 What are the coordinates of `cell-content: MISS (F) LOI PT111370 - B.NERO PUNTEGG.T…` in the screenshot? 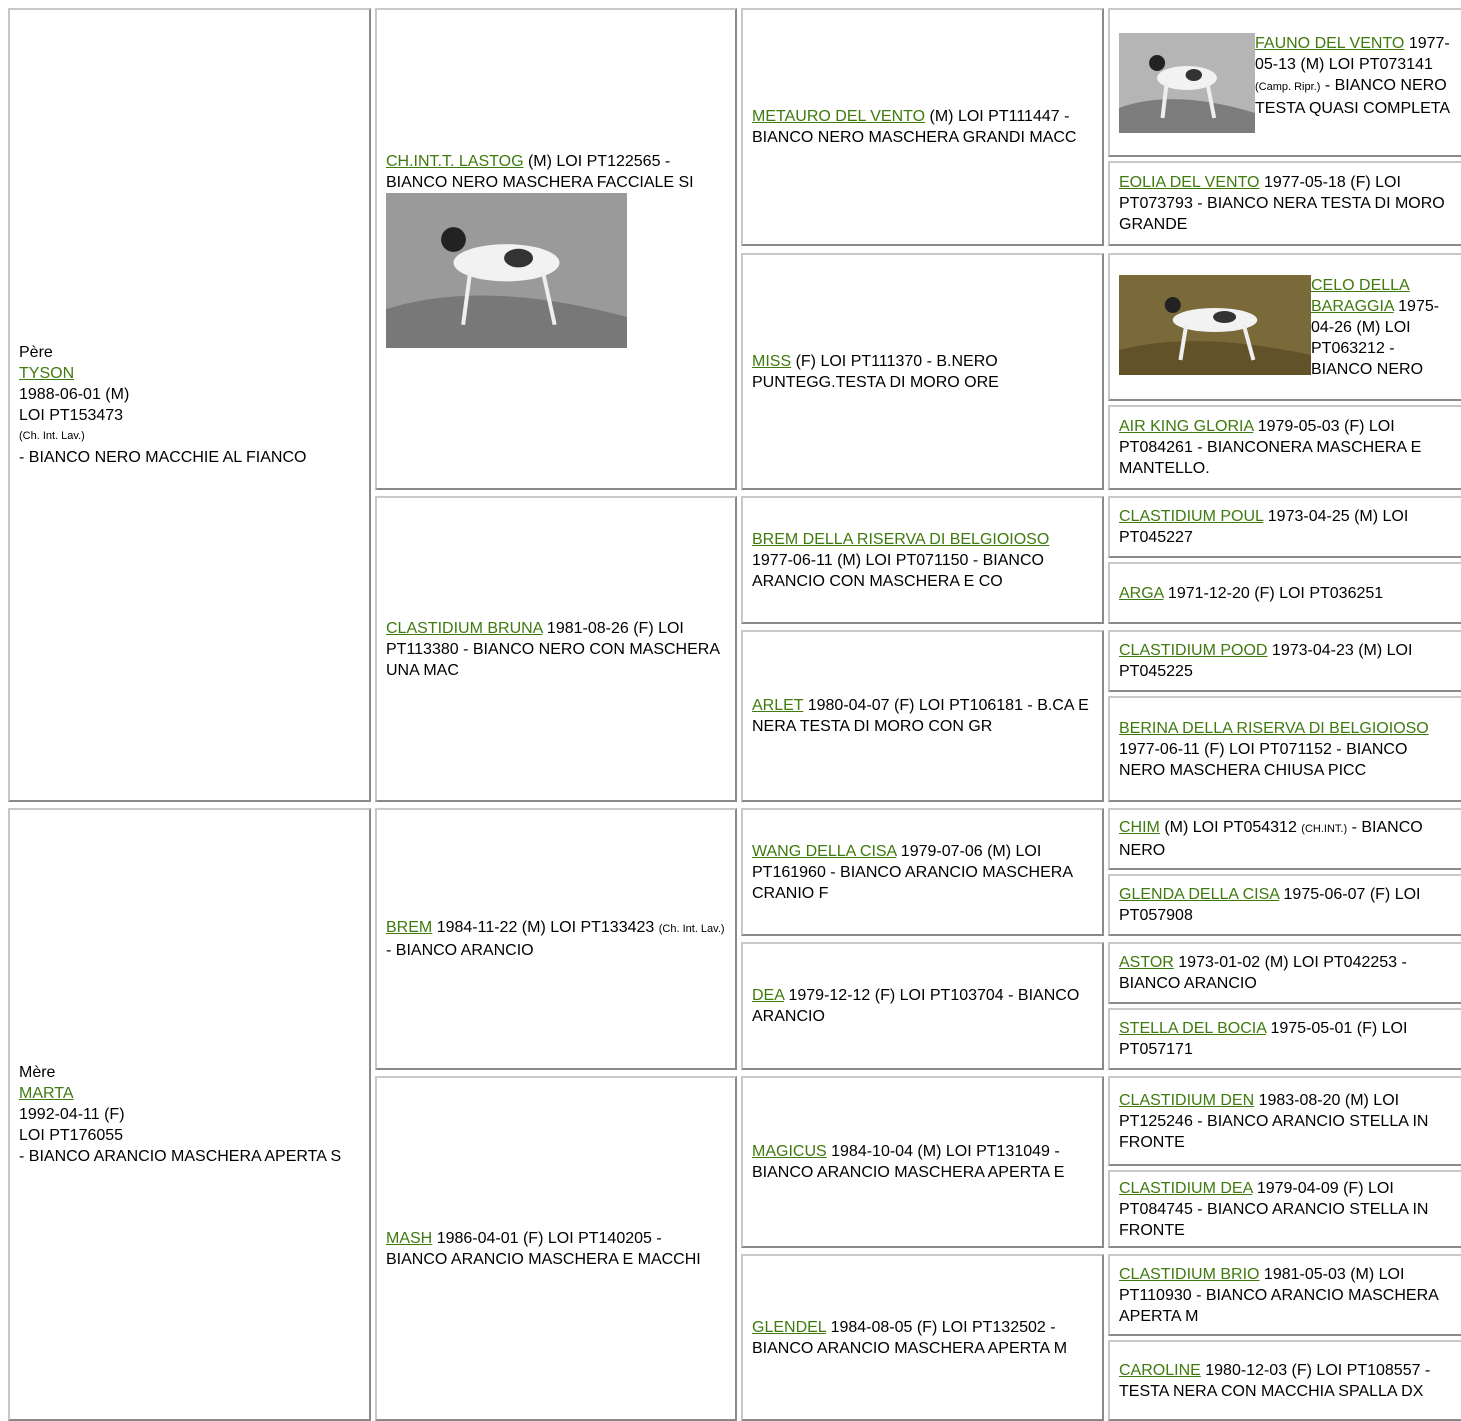 It's located at (922, 372).